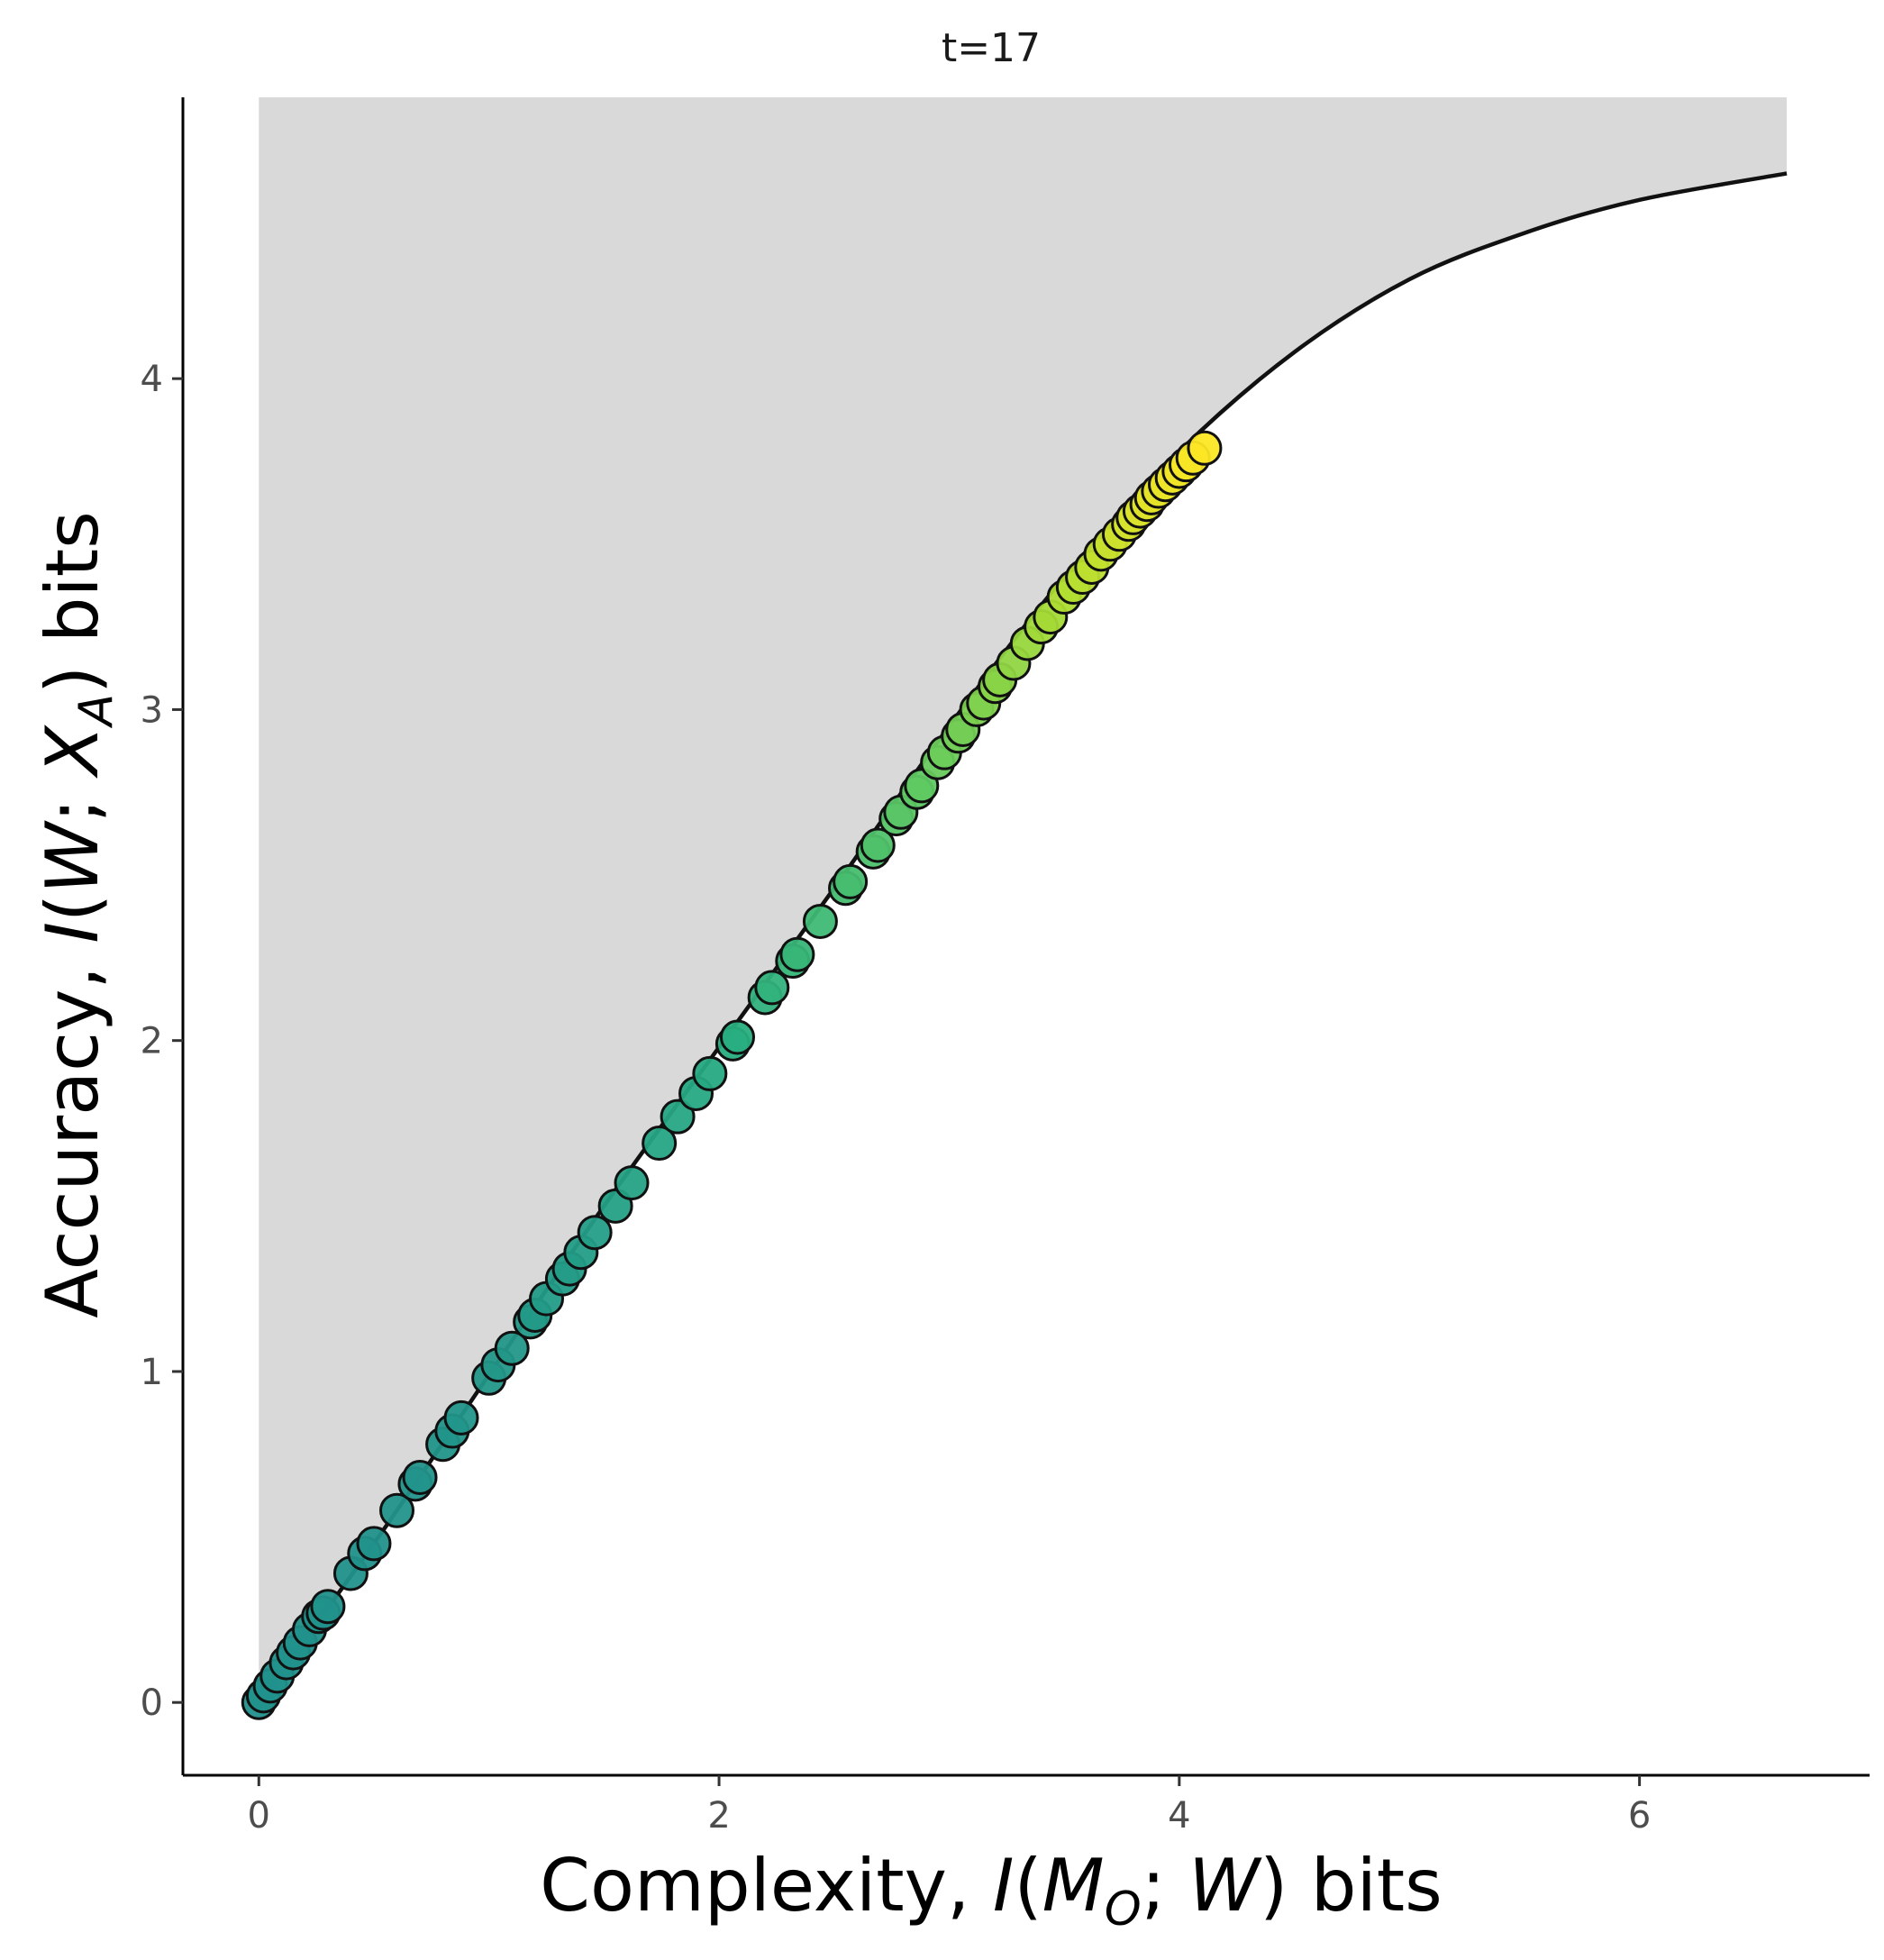  Describe the element at coordinates (152, 710) in the screenshot. I see `y-tick-label: 3` at that location.